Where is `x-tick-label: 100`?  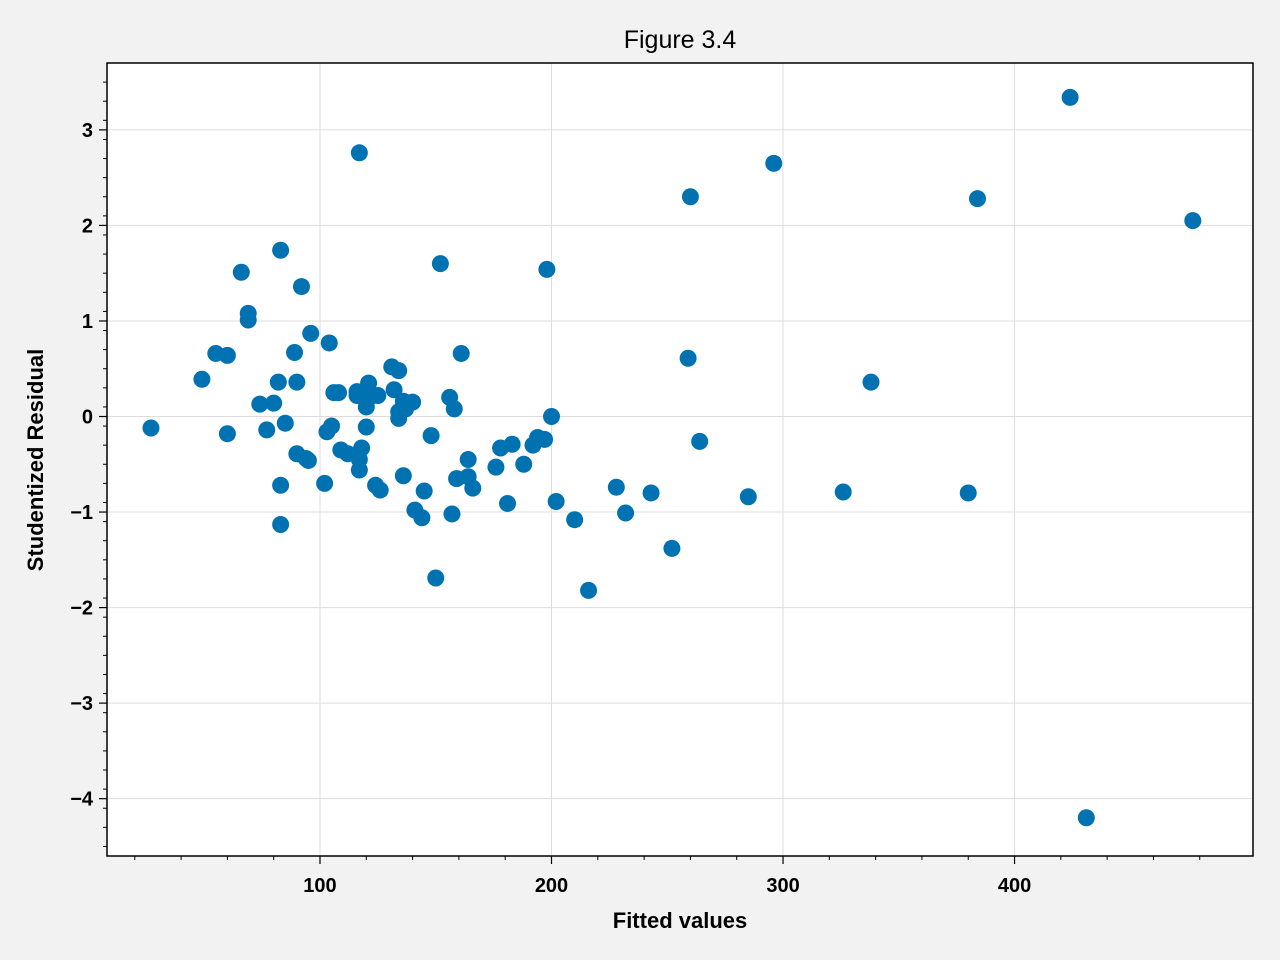 x-tick-label: 100 is located at coordinates (319, 886).